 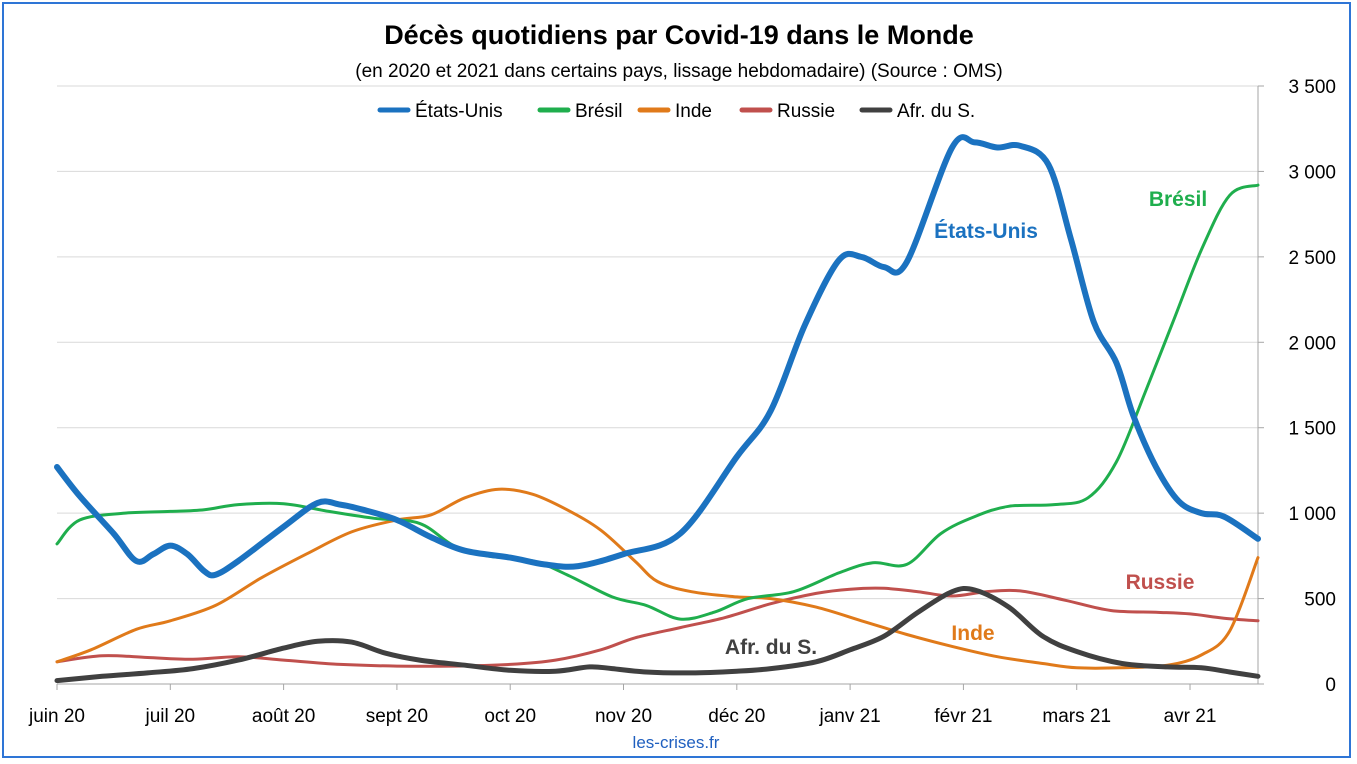 I want to click on y-tick-label: 2 500, so click(x=1312, y=258).